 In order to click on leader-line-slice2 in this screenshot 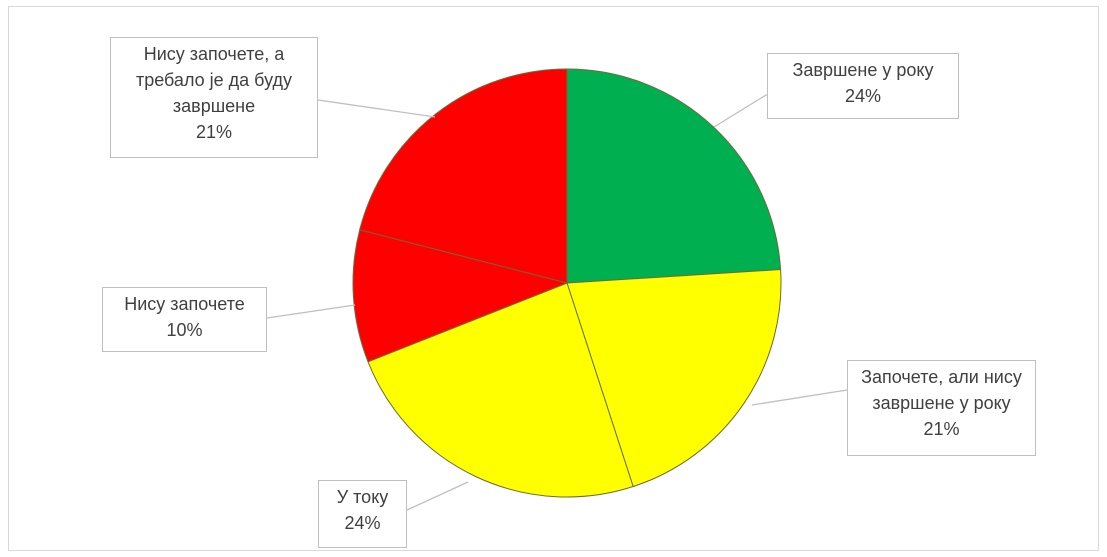, I will do `click(437, 496)`.